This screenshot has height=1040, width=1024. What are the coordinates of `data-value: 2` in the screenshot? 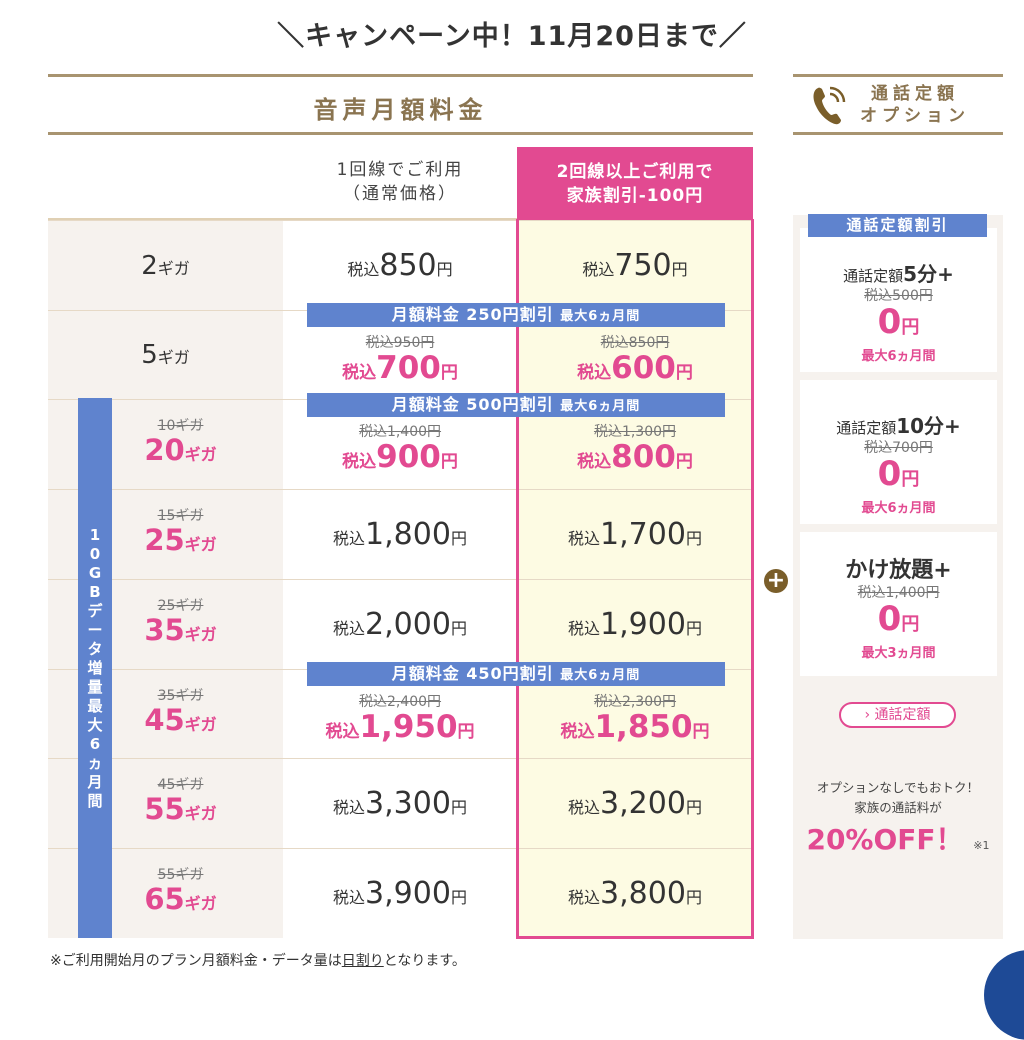 It's located at (149, 265).